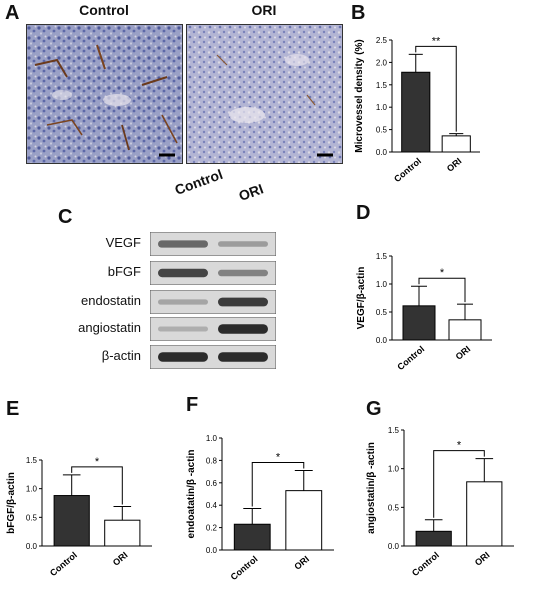  I want to click on y-tick-label: 2.0, so click(382, 62).